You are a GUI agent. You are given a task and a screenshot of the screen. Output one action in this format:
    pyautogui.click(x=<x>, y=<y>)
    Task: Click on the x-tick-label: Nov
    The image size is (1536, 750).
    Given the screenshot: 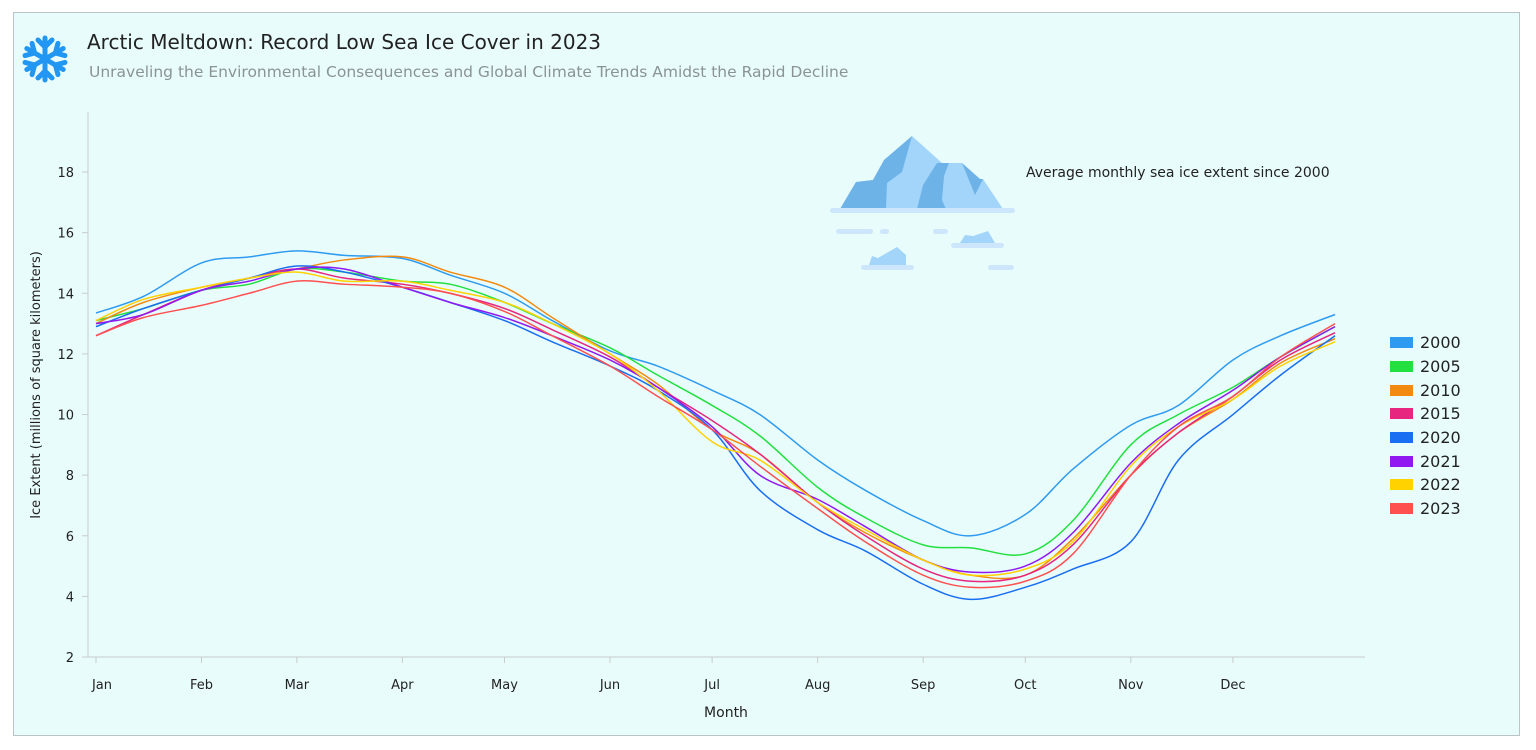 What is the action you would take?
    pyautogui.click(x=1131, y=685)
    